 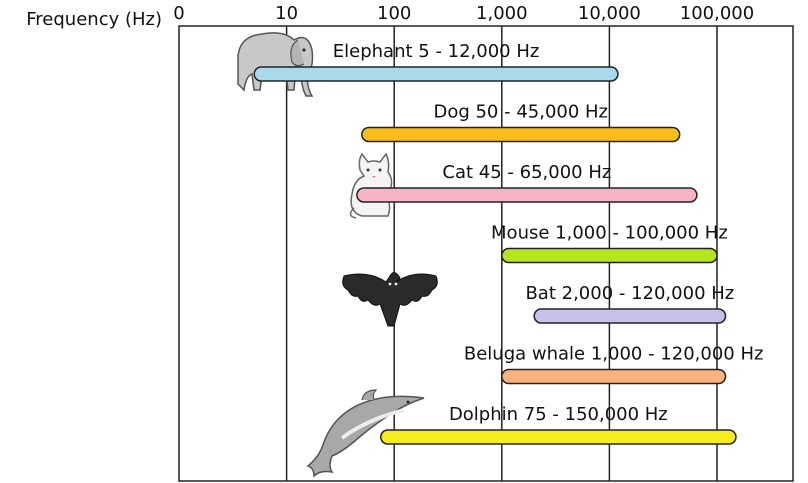 What do you see at coordinates (390, 299) in the screenshot?
I see `bat-icon` at bounding box center [390, 299].